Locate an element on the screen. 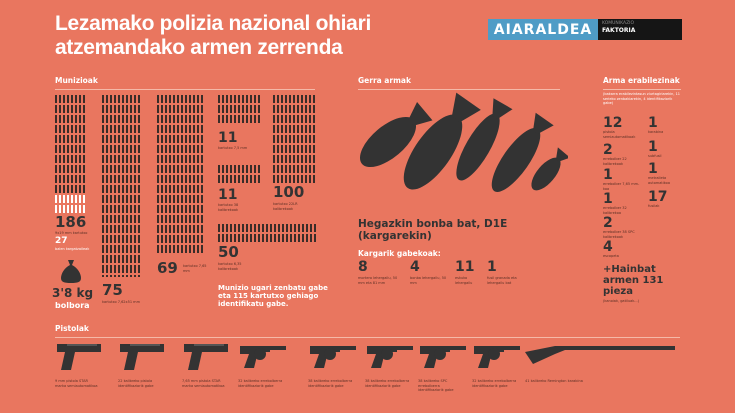  sack-icon is located at coordinates (71, 271).